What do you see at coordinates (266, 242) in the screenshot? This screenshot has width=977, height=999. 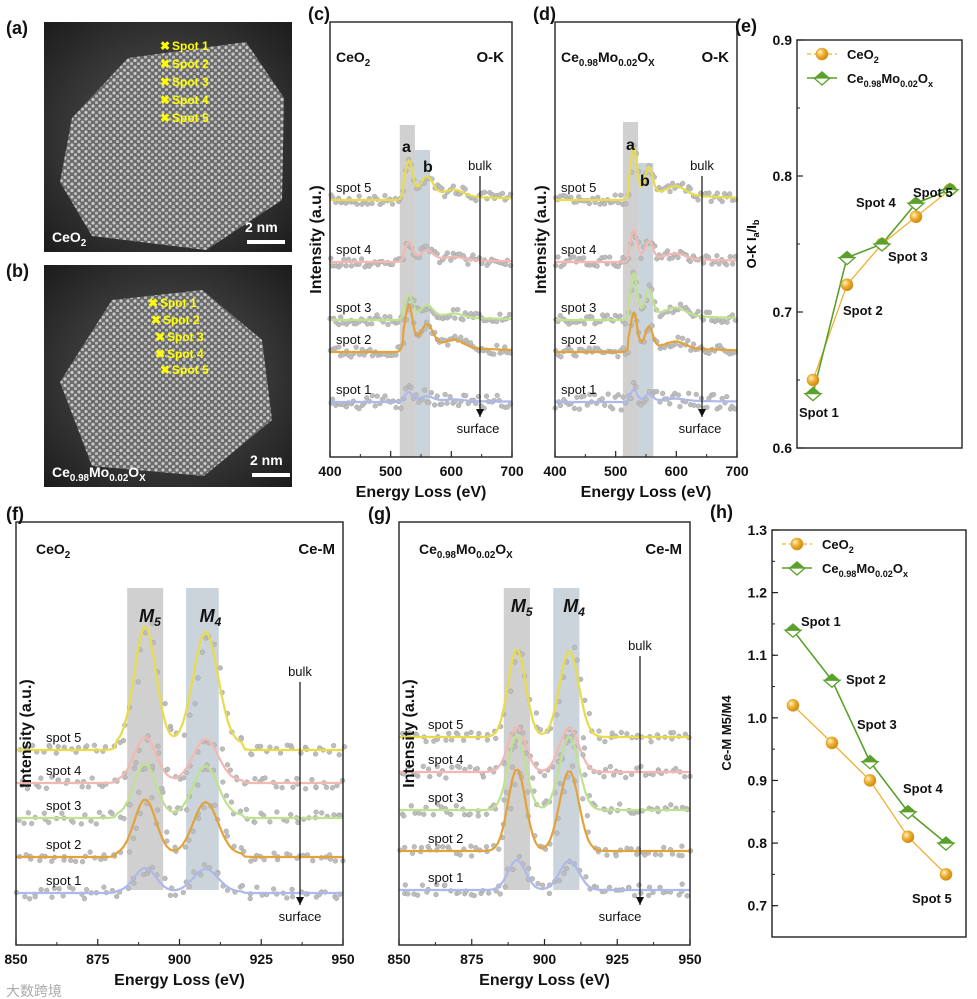 I see `scale-bar` at bounding box center [266, 242].